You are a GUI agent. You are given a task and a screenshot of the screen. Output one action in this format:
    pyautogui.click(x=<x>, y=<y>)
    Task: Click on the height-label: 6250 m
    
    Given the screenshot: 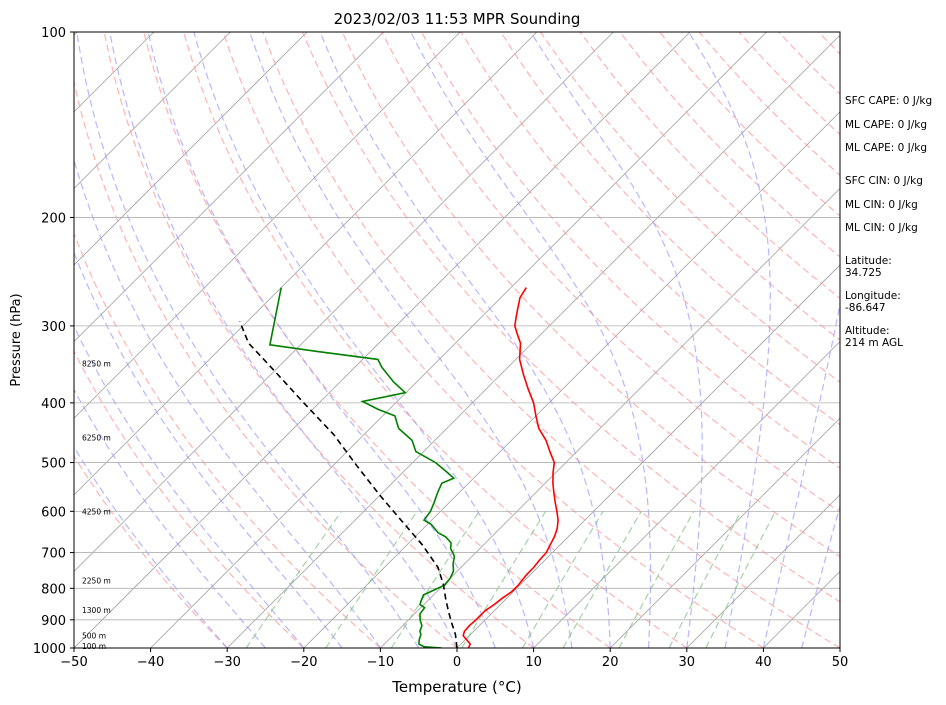 What is the action you would take?
    pyautogui.click(x=96, y=437)
    